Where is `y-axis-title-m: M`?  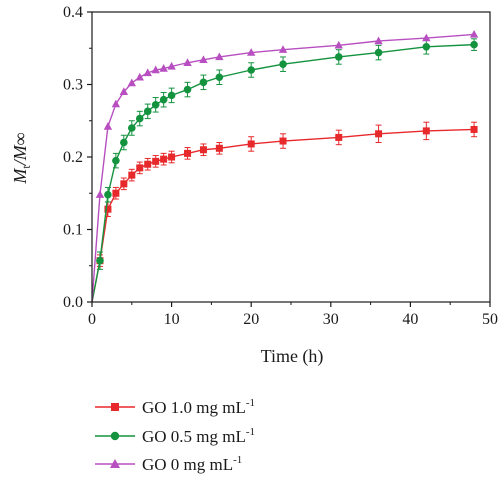 y-axis-title-m: M is located at coordinates (20, 176).